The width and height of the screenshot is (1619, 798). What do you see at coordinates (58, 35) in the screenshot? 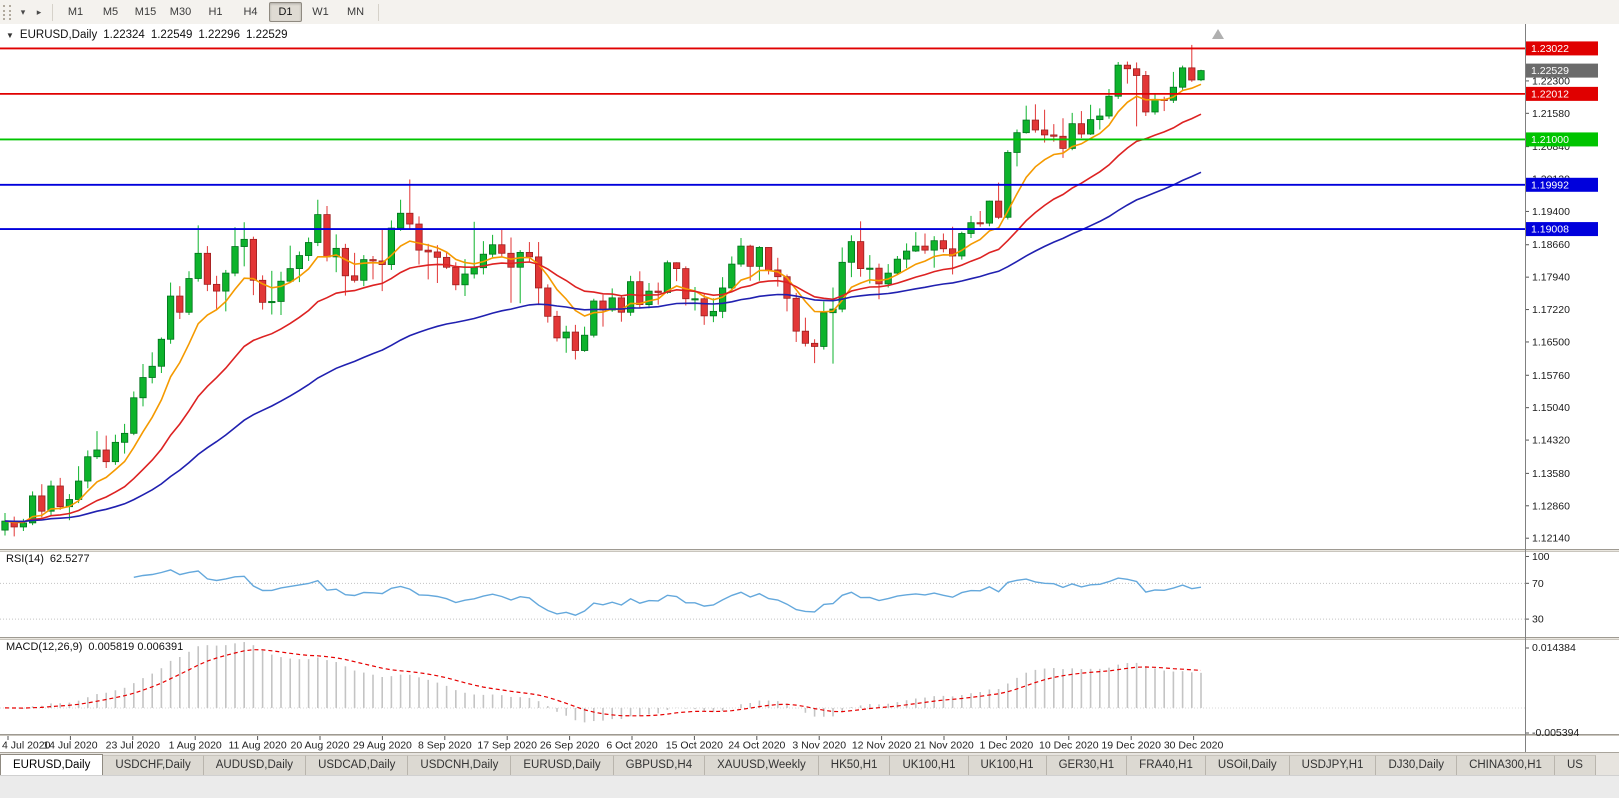
I see `chart-symbol-label: EURUSD,Daily` at bounding box center [58, 35].